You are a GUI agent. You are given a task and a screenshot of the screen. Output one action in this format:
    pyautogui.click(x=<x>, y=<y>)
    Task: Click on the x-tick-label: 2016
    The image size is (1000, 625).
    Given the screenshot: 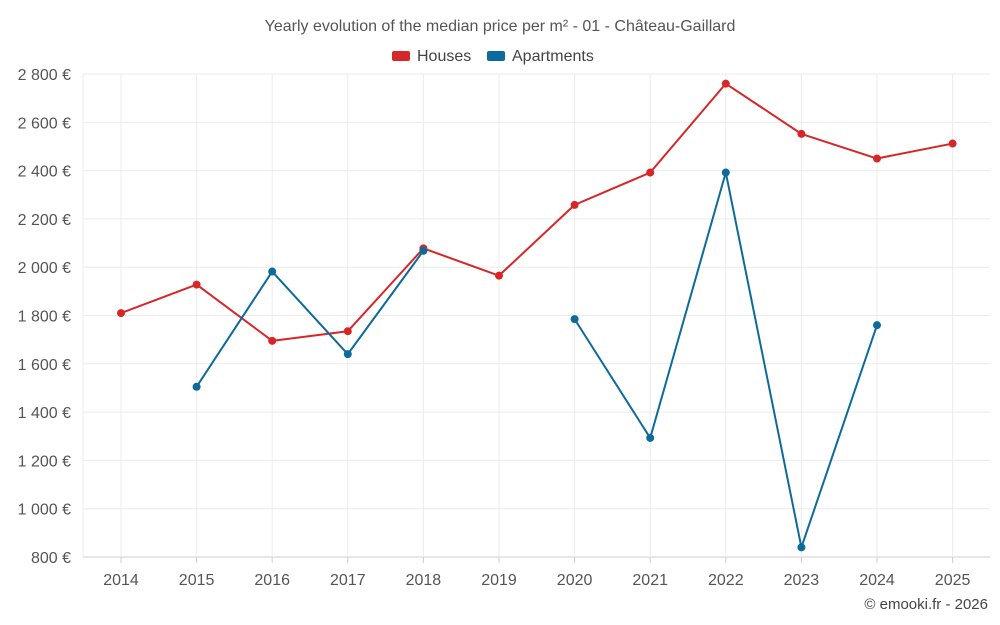 What is the action you would take?
    pyautogui.click(x=272, y=580)
    